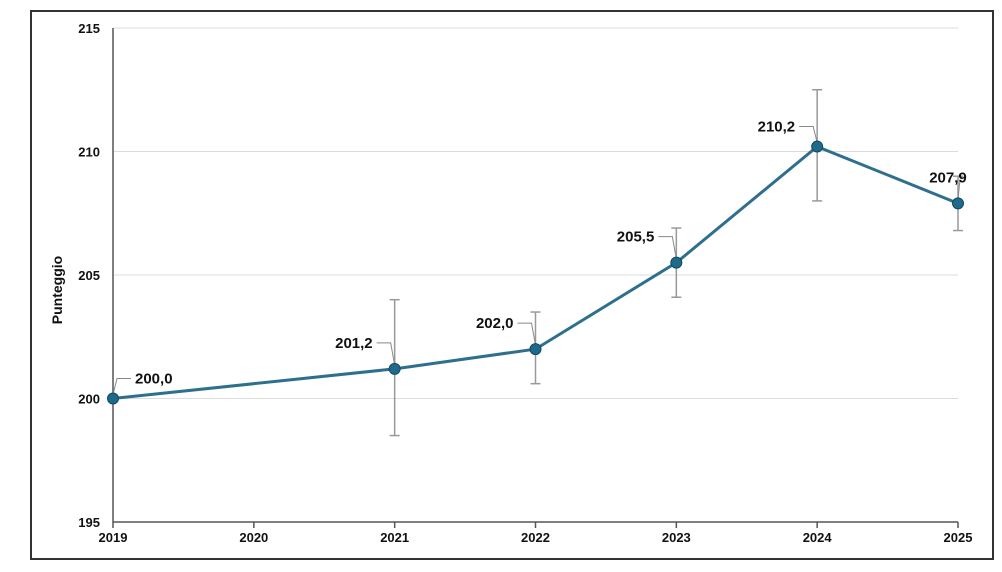 This screenshot has width=1002, height=572. What do you see at coordinates (636, 237) in the screenshot?
I see `data-label: 205,5` at bounding box center [636, 237].